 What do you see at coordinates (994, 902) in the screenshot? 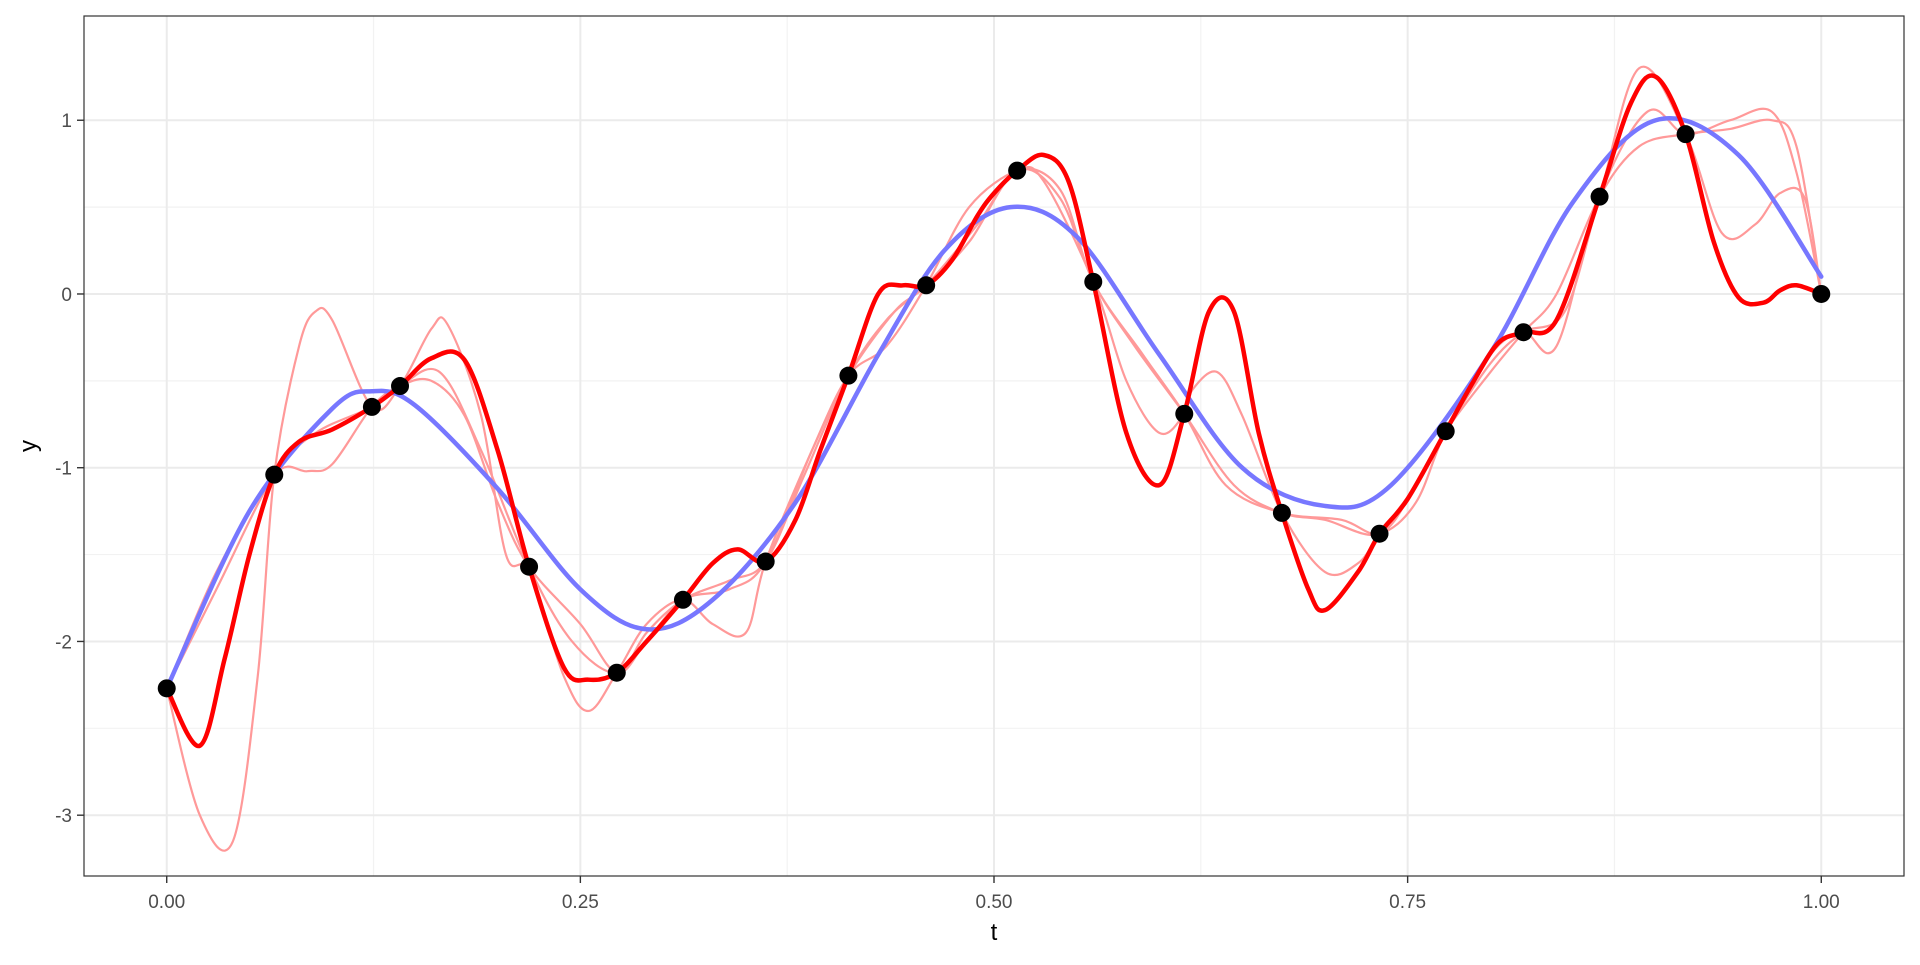
I see `x-tick-label: 0.50` at bounding box center [994, 902].